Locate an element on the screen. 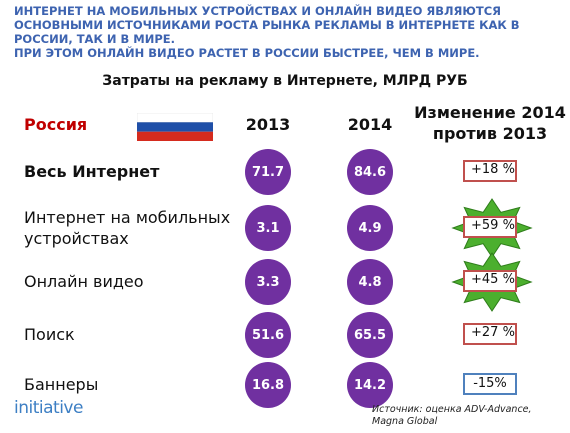 This screenshot has height=433, width=570. change-box: +45 % is located at coordinates (490, 281).